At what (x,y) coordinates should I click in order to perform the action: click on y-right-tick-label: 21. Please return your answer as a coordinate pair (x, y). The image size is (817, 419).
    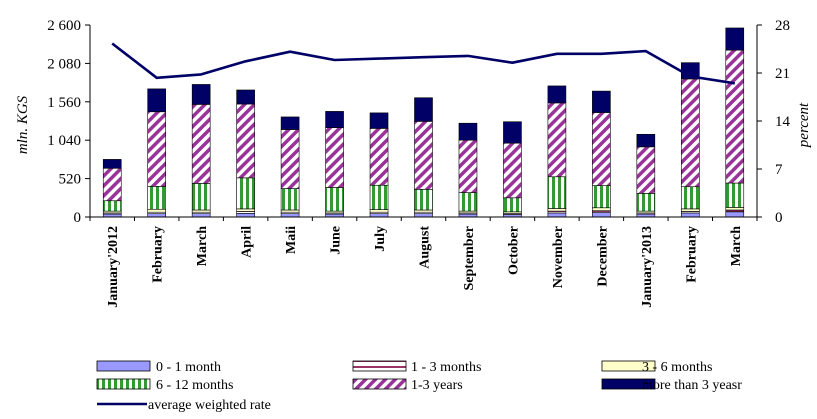
    Looking at the image, I should click on (782, 74).